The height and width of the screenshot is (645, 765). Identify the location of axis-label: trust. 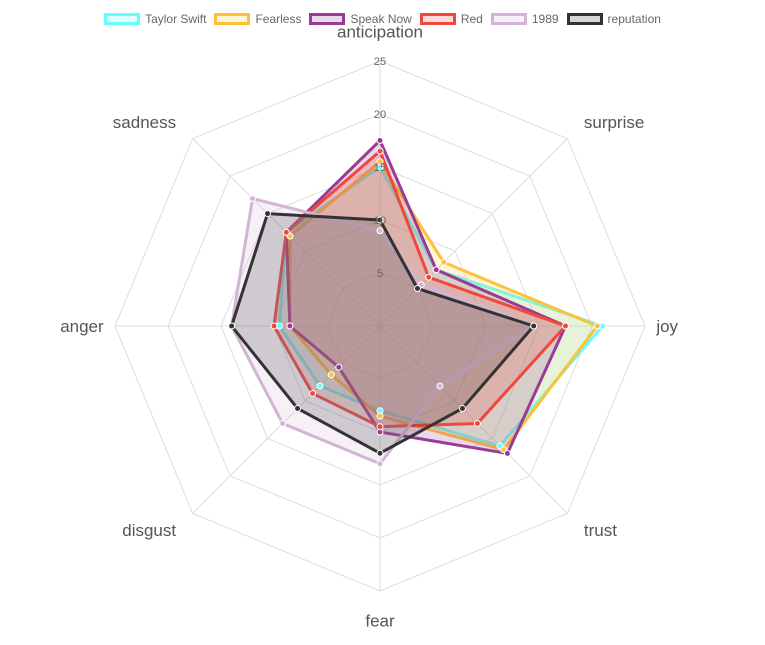
(600, 530).